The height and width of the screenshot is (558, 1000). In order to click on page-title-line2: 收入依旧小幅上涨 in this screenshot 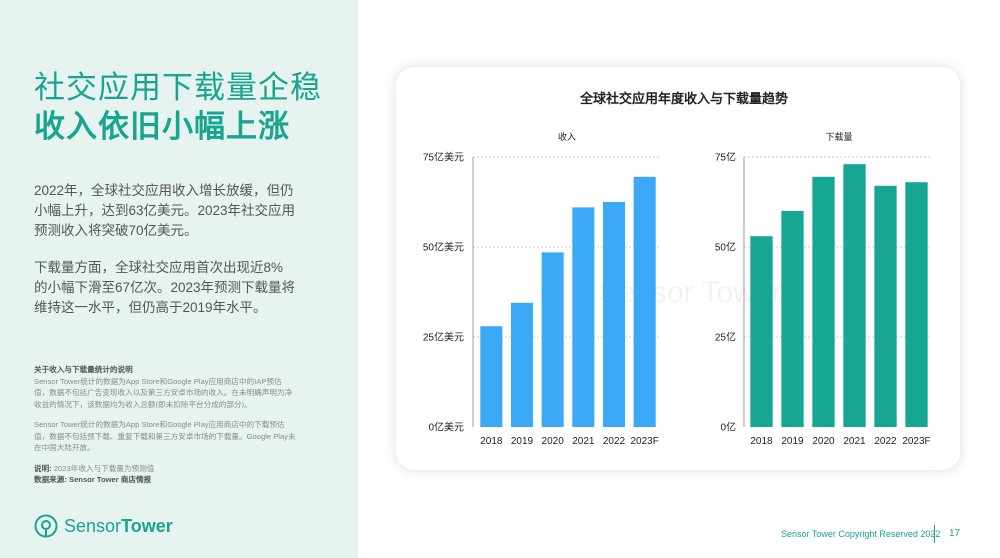, I will do `click(162, 126)`.